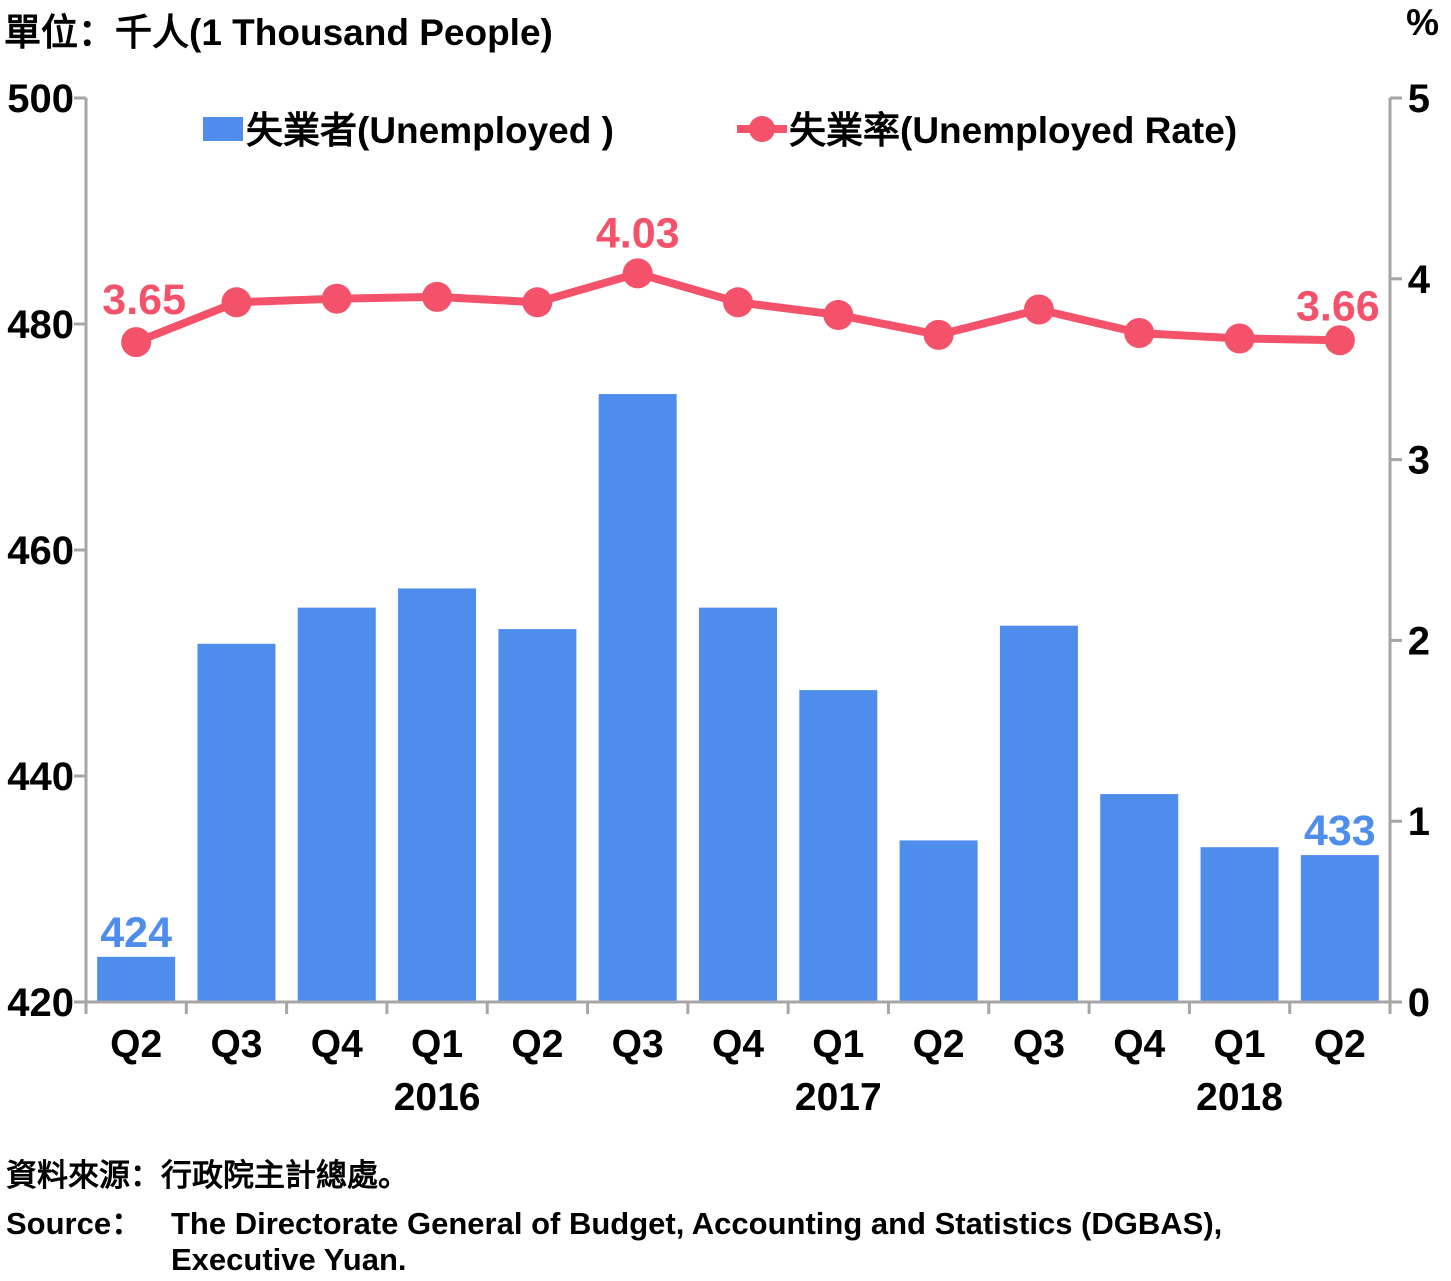 Image resolution: width=1451 pixels, height=1281 pixels. I want to click on x-tick-label-7: Q1, so click(838, 1044).